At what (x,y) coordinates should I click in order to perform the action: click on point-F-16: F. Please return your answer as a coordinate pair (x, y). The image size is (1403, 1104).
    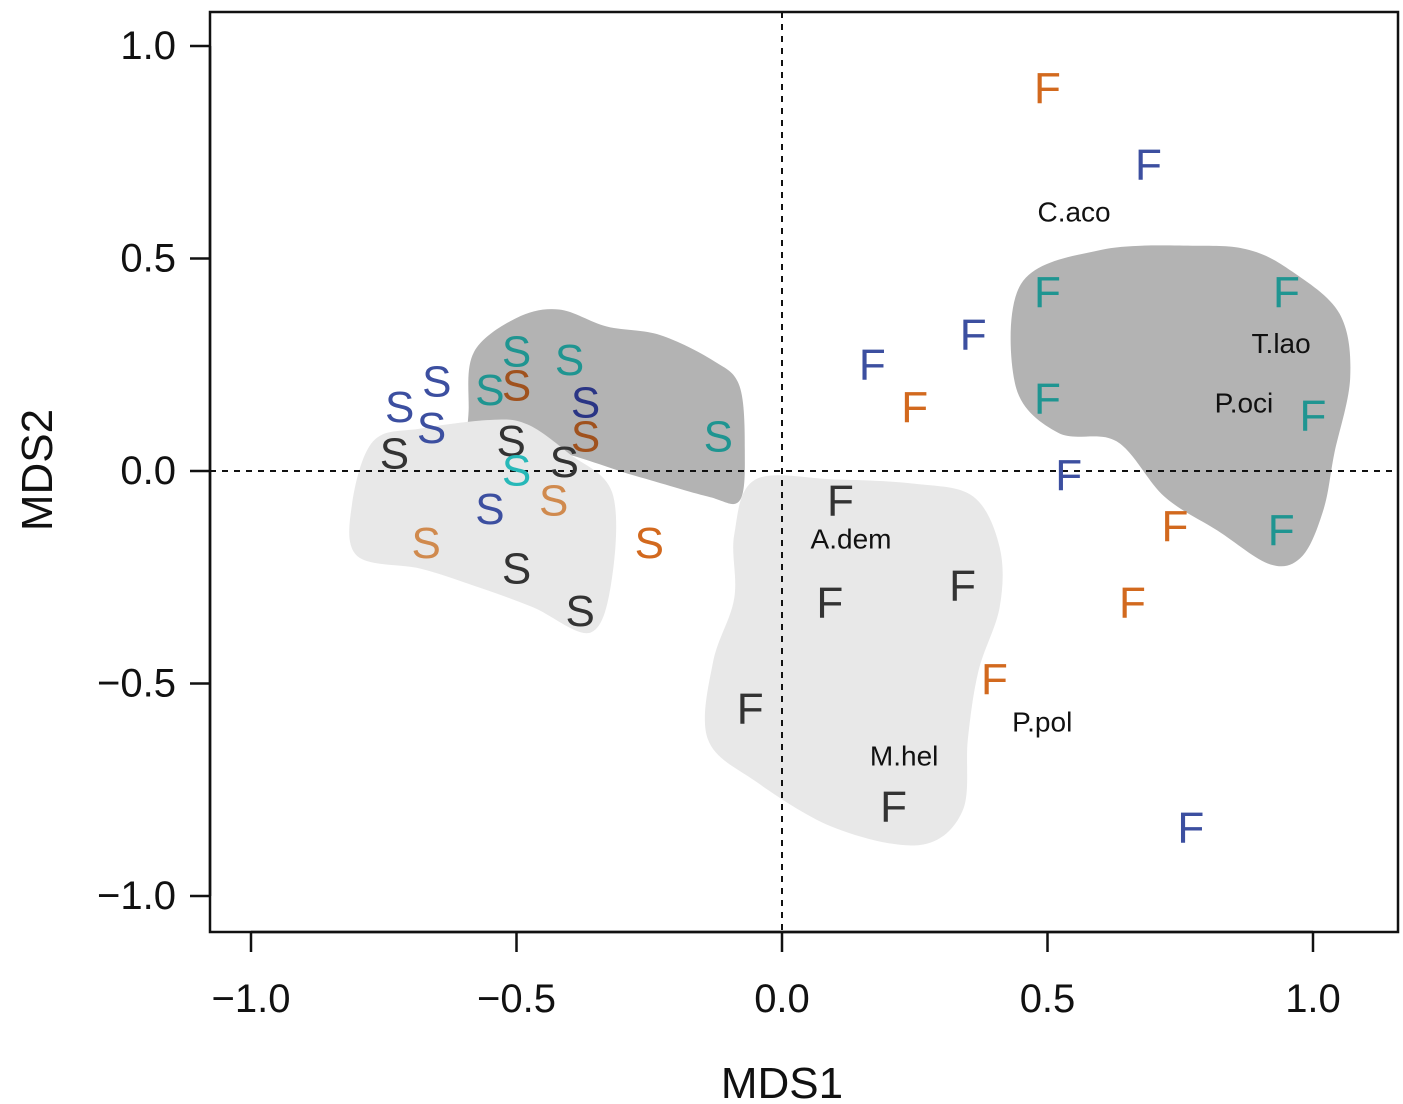
    Looking at the image, I should click on (994, 679).